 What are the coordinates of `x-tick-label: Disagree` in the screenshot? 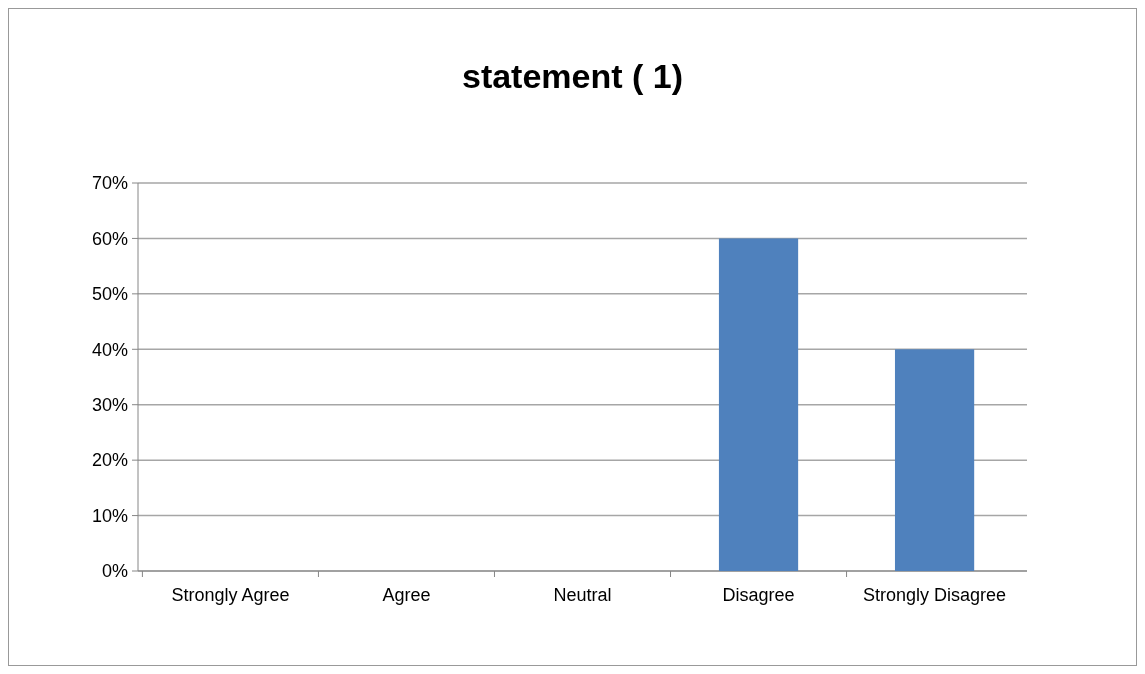 It's located at (758, 595).